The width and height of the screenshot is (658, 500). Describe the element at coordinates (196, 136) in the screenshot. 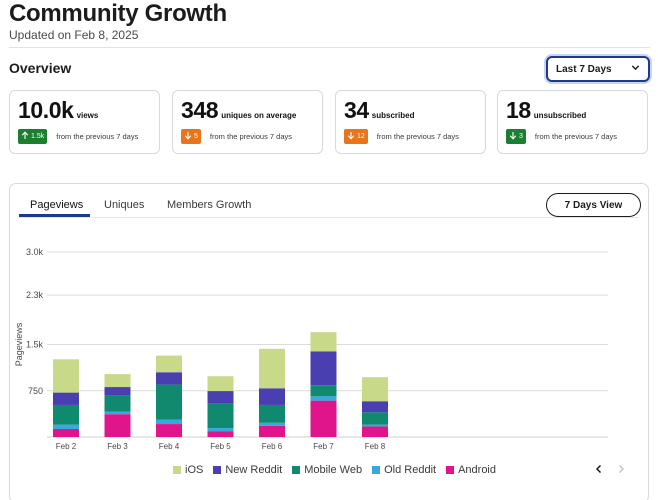

I see `delta-value: 5` at that location.